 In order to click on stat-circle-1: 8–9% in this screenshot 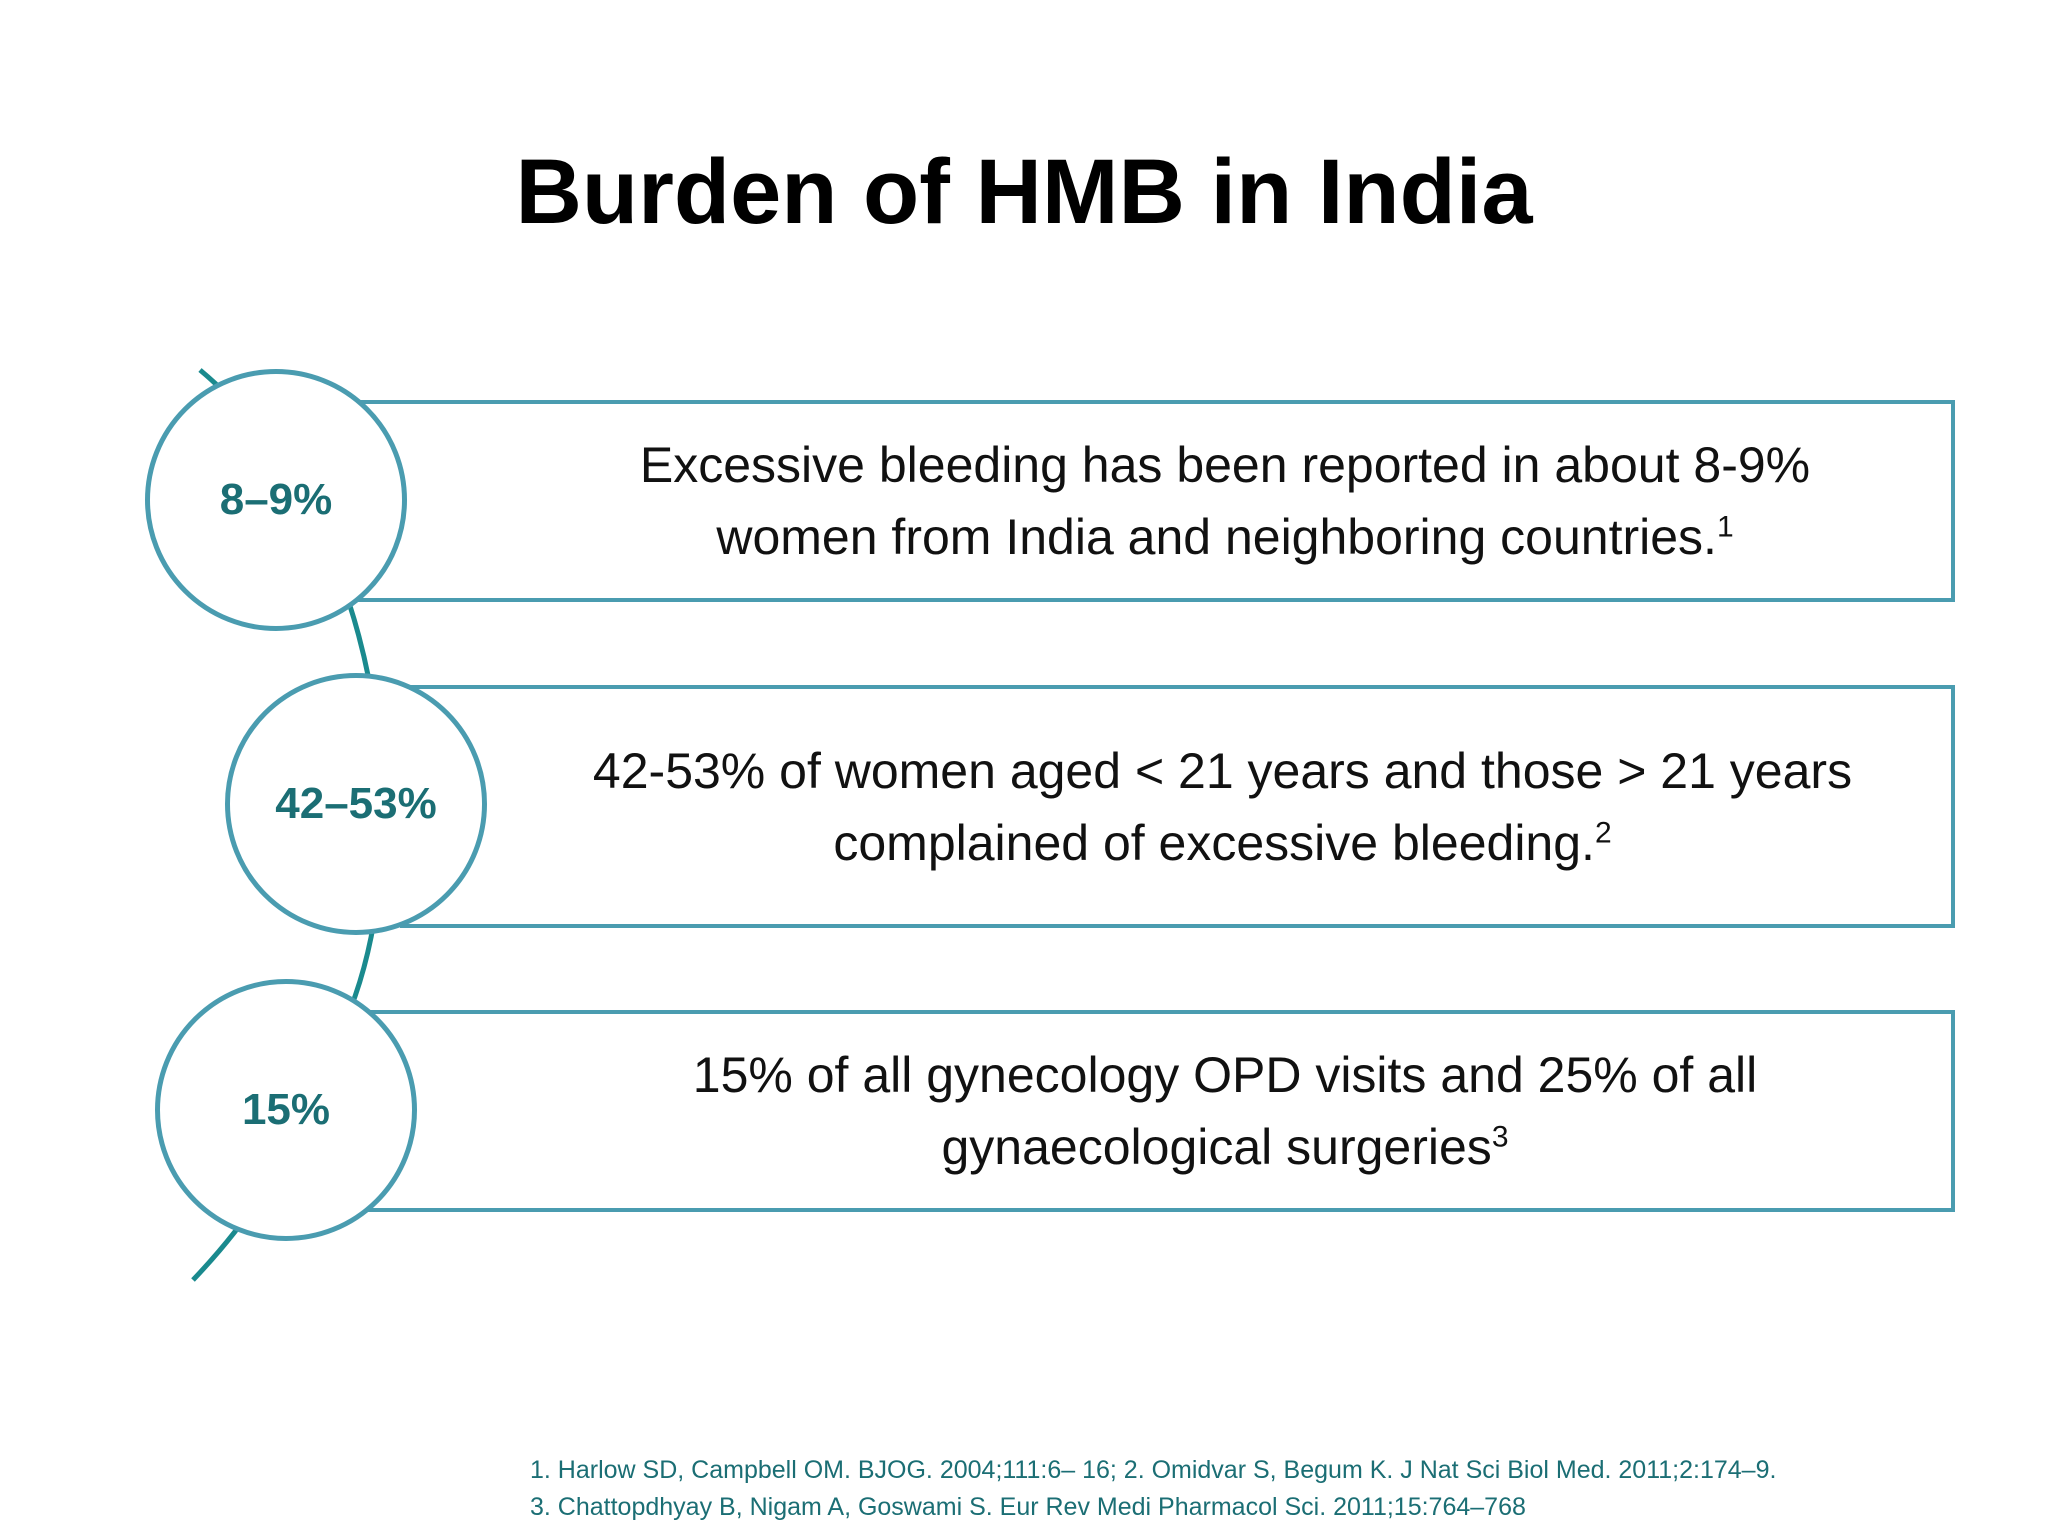, I will do `click(276, 500)`.